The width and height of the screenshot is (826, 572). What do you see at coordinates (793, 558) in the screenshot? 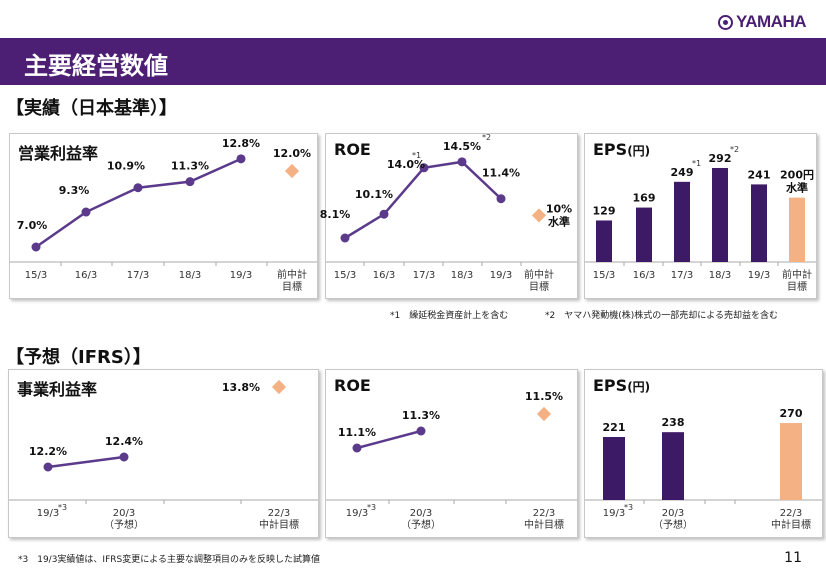
I see `page-number: 11` at bounding box center [793, 558].